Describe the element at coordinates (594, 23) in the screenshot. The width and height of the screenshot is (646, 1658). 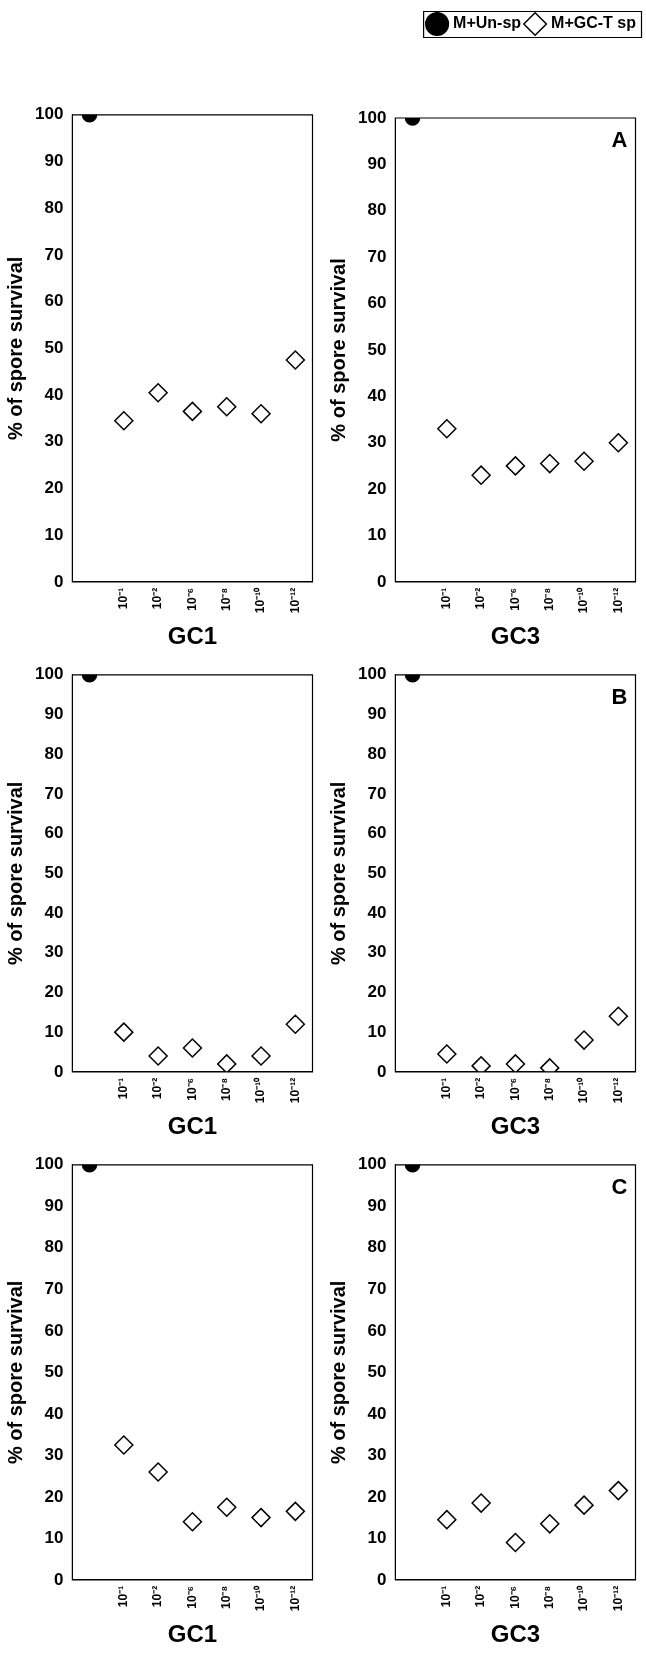
I see `legend-label: M+GC-T sp` at that location.